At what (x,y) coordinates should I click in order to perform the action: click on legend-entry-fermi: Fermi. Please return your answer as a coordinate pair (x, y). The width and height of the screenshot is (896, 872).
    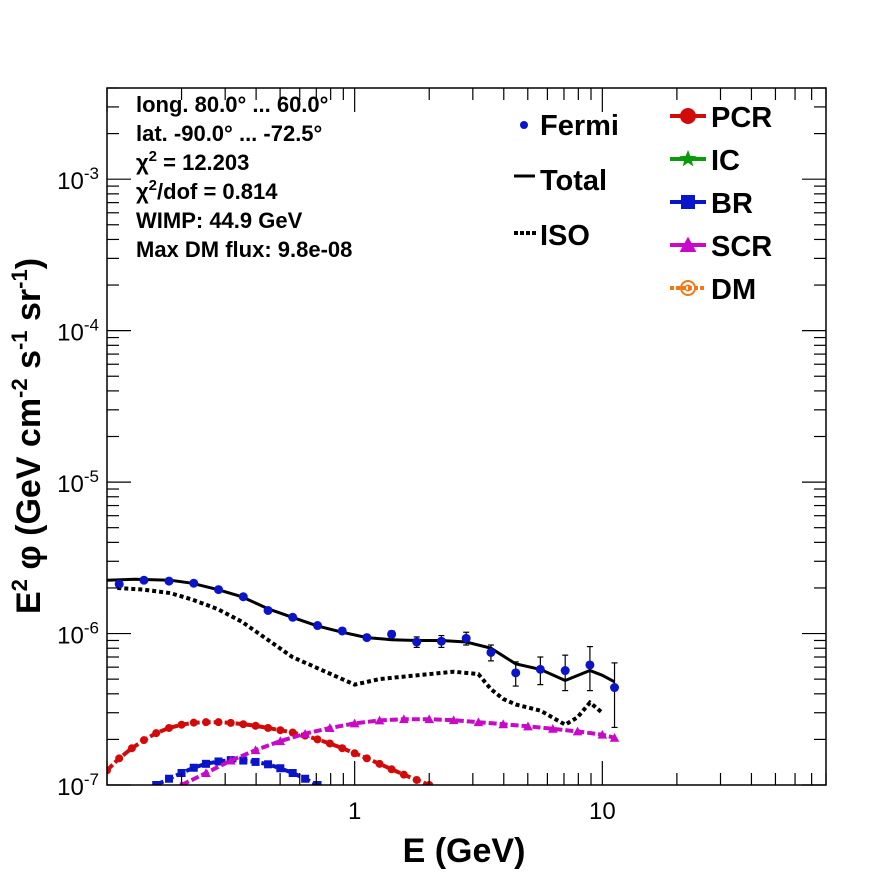
    Looking at the image, I should click on (569, 126).